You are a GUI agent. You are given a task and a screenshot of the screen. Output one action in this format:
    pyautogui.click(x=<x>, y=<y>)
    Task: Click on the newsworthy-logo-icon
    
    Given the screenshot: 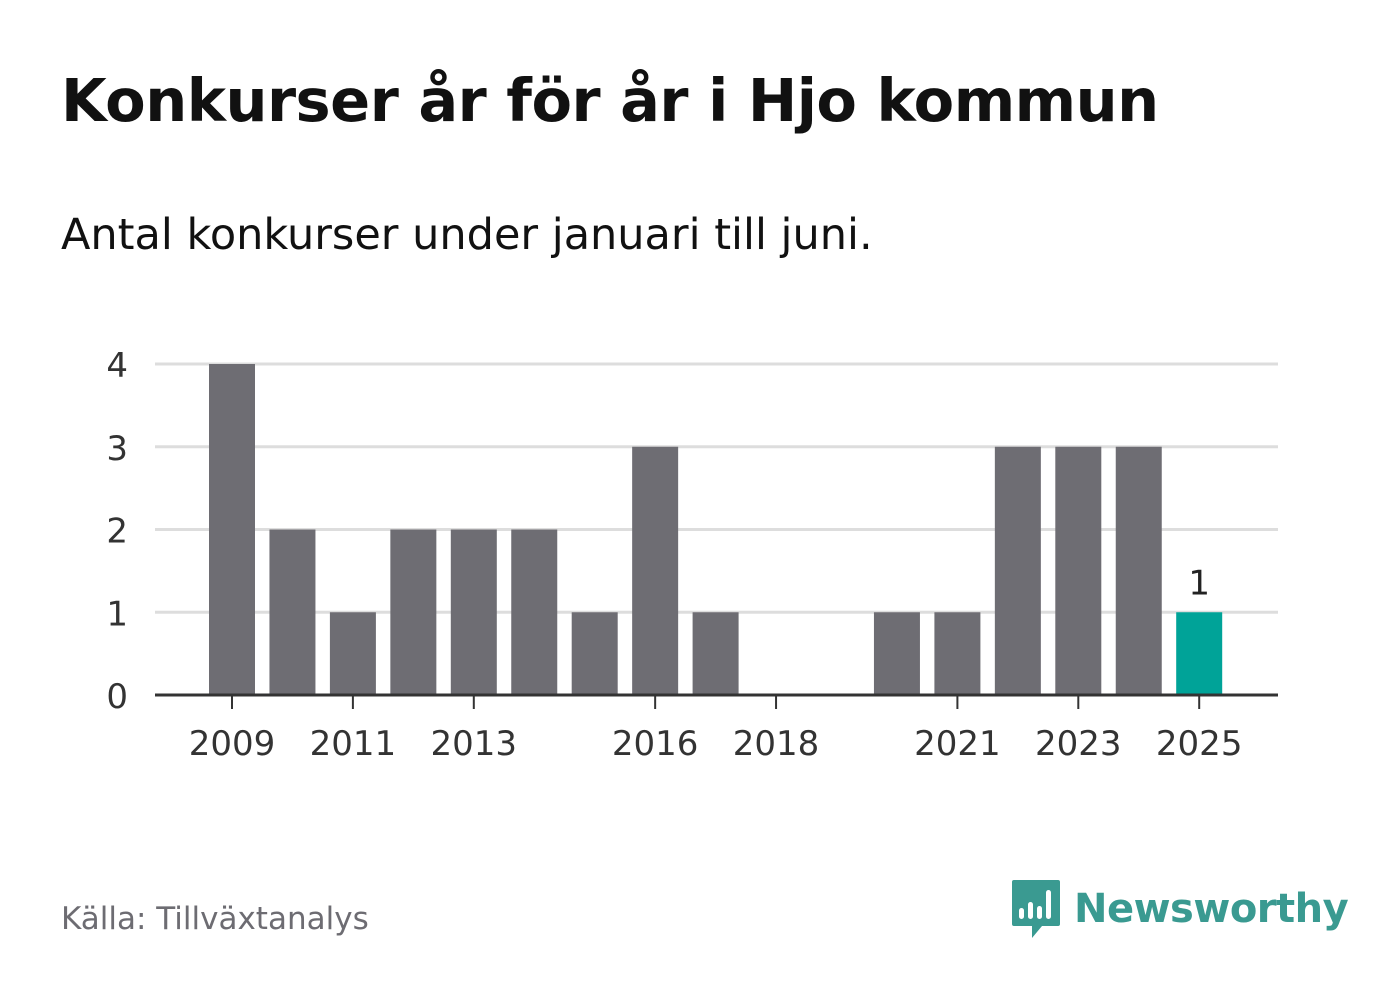 What is the action you would take?
    pyautogui.click(x=1036, y=909)
    